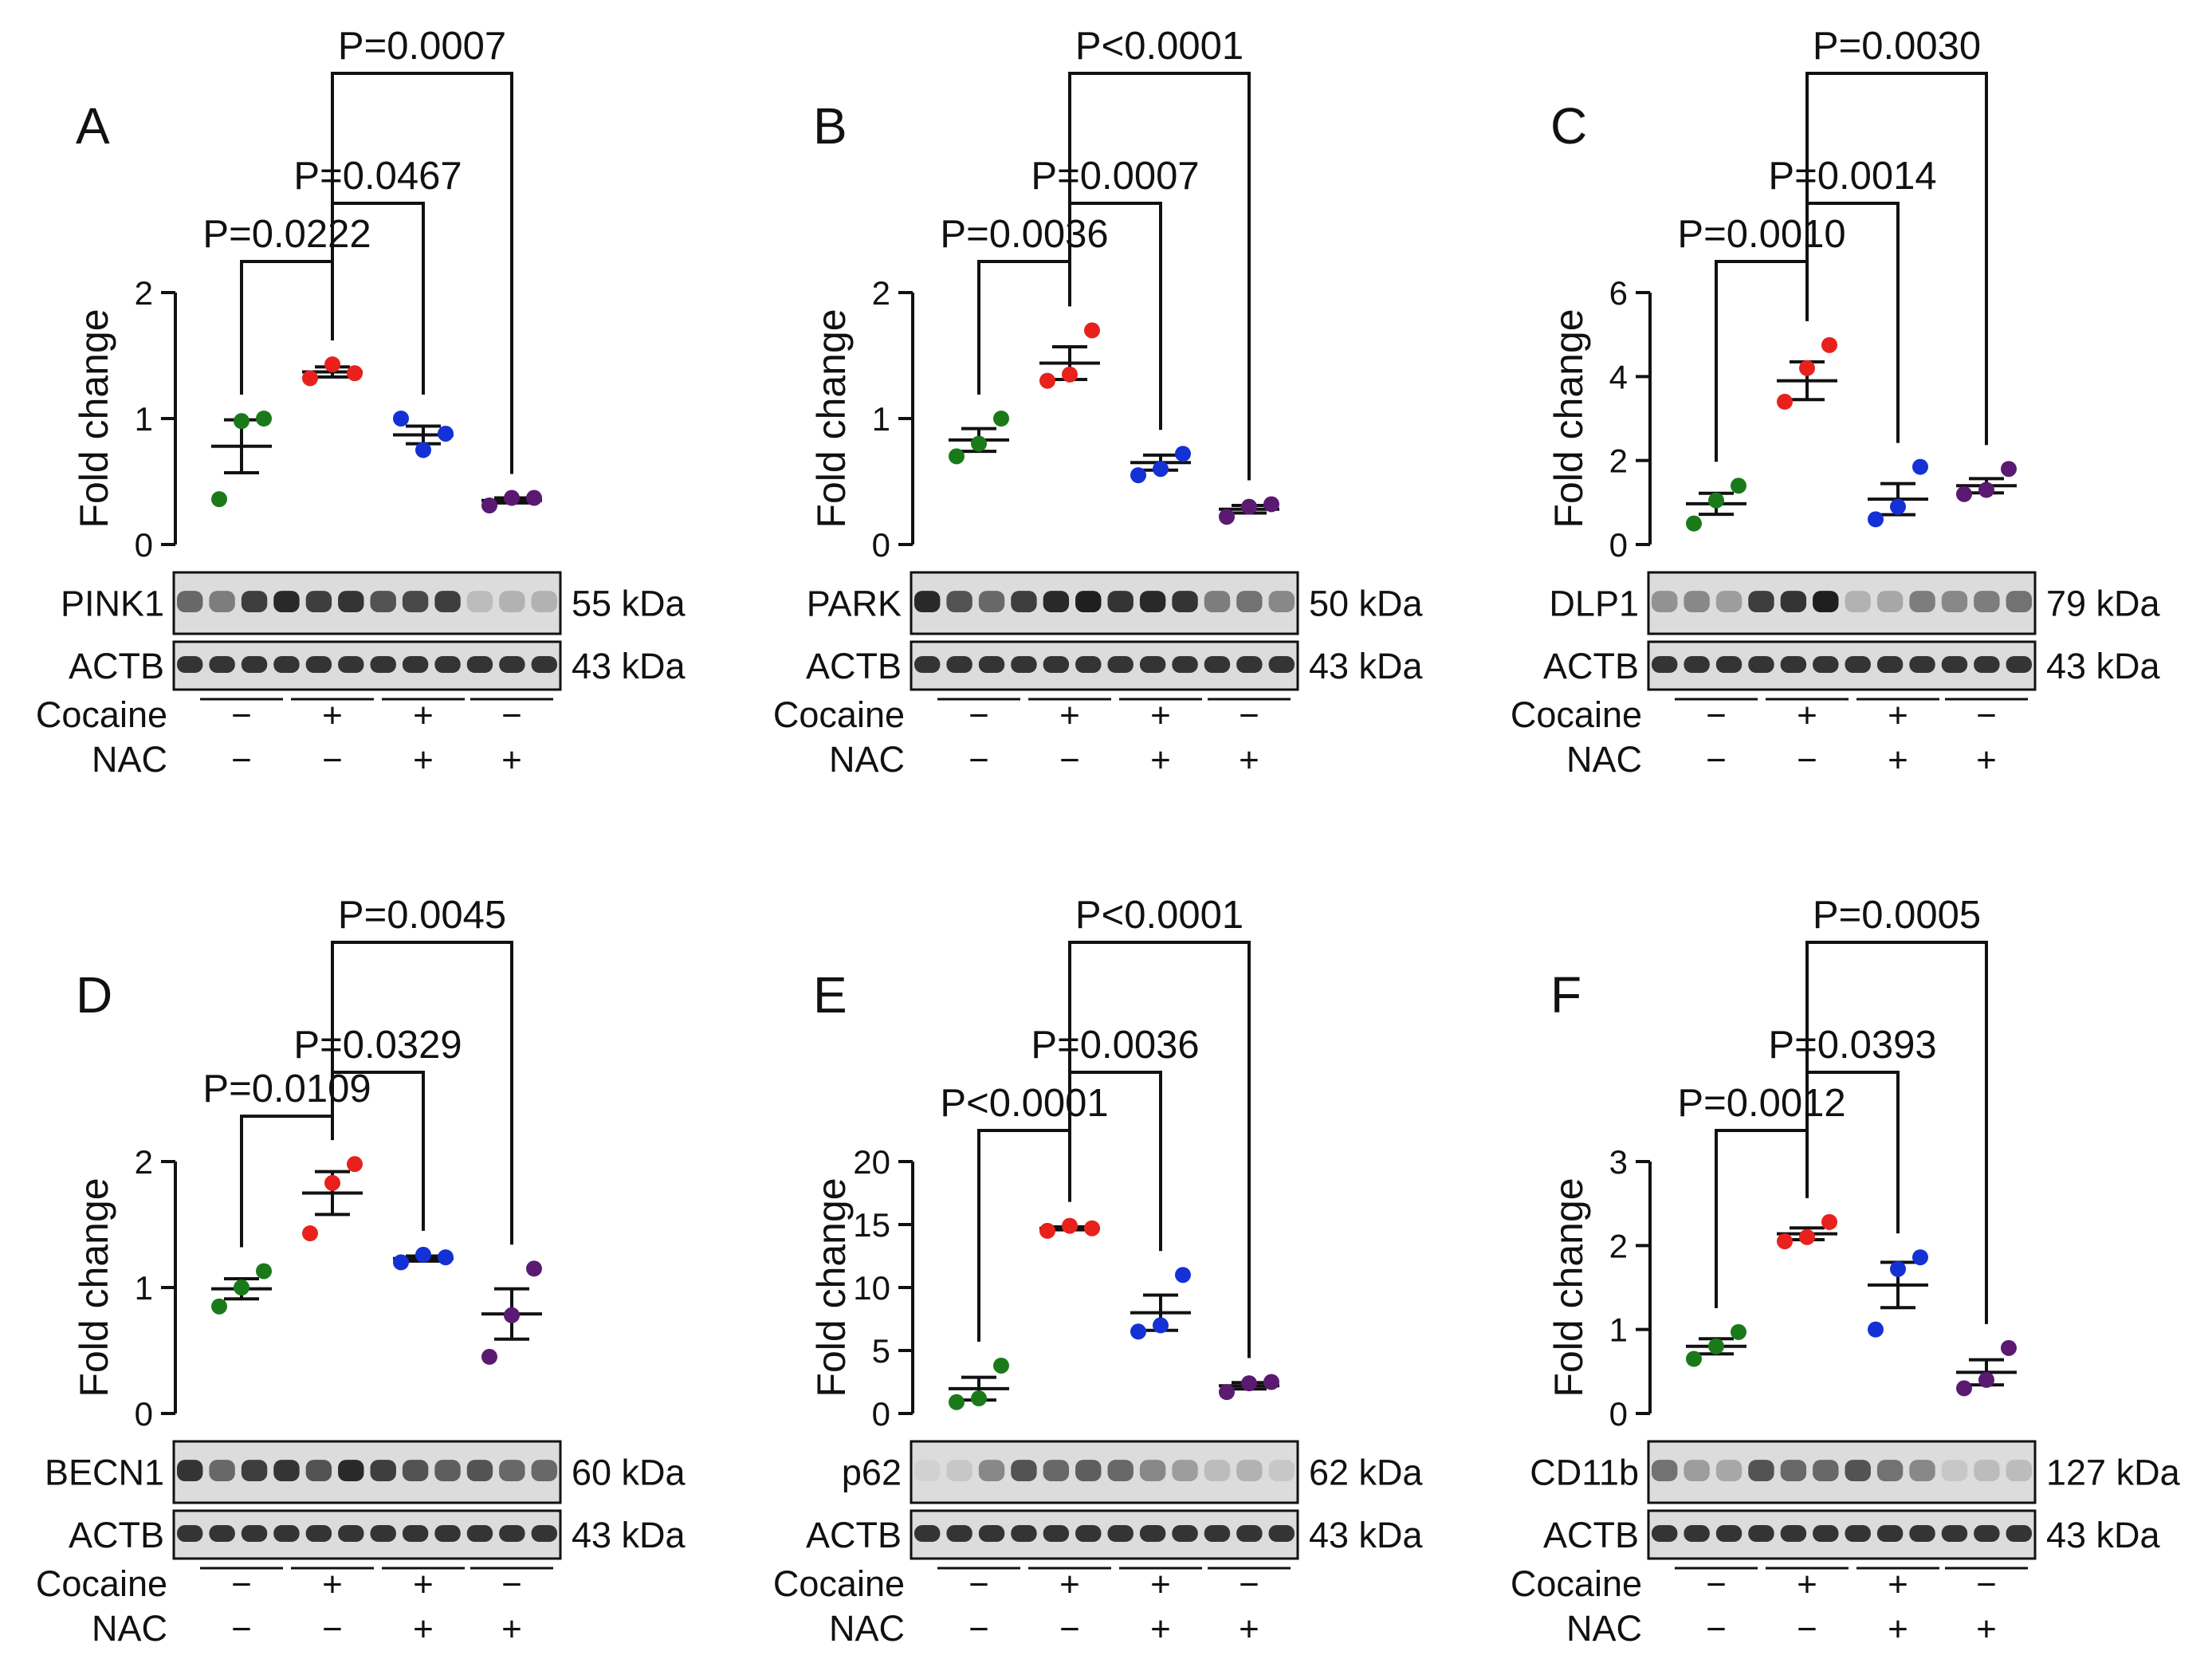 The height and width of the screenshot is (1667, 2212). What do you see at coordinates (881, 1351) in the screenshot?
I see `y-tick-label: 5` at bounding box center [881, 1351].